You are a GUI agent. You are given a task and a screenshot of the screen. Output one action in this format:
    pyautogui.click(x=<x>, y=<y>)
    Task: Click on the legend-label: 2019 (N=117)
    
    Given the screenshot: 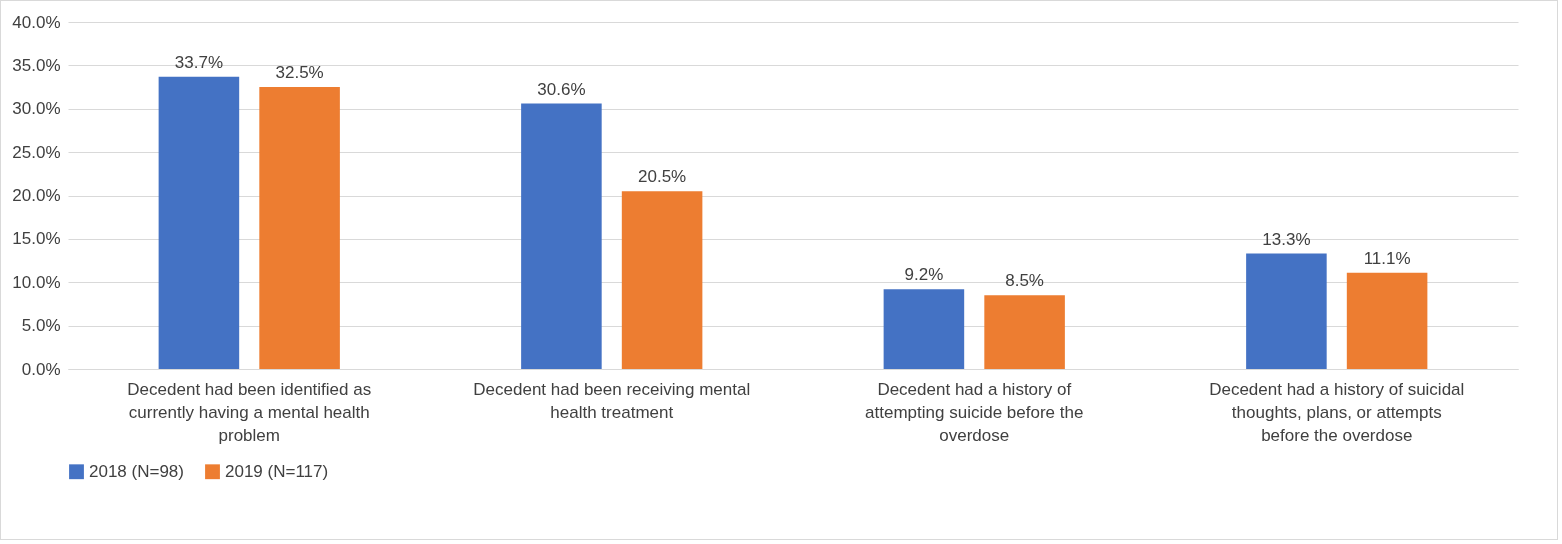 What is the action you would take?
    pyautogui.click(x=277, y=471)
    